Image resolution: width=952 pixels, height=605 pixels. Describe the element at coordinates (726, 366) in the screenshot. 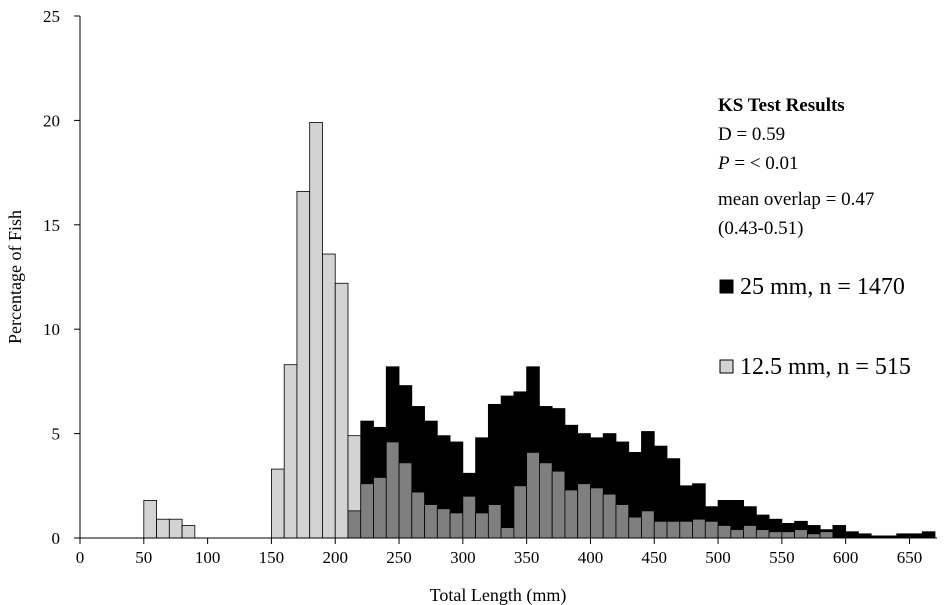

I see `legend-swatch-12-5mm` at that location.